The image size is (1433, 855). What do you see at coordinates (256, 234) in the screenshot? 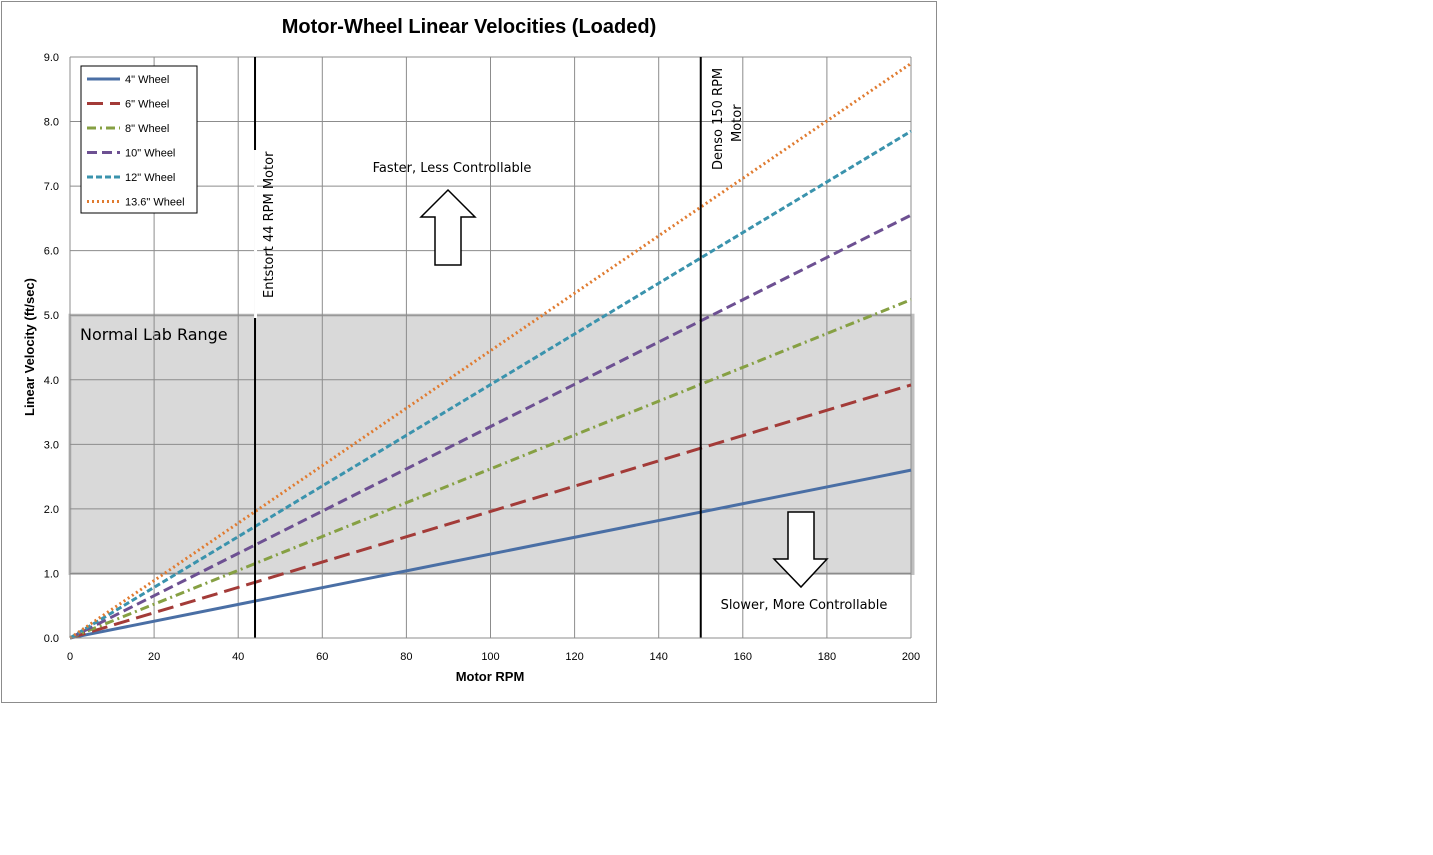
I see `marker-label-bg` at bounding box center [256, 234].